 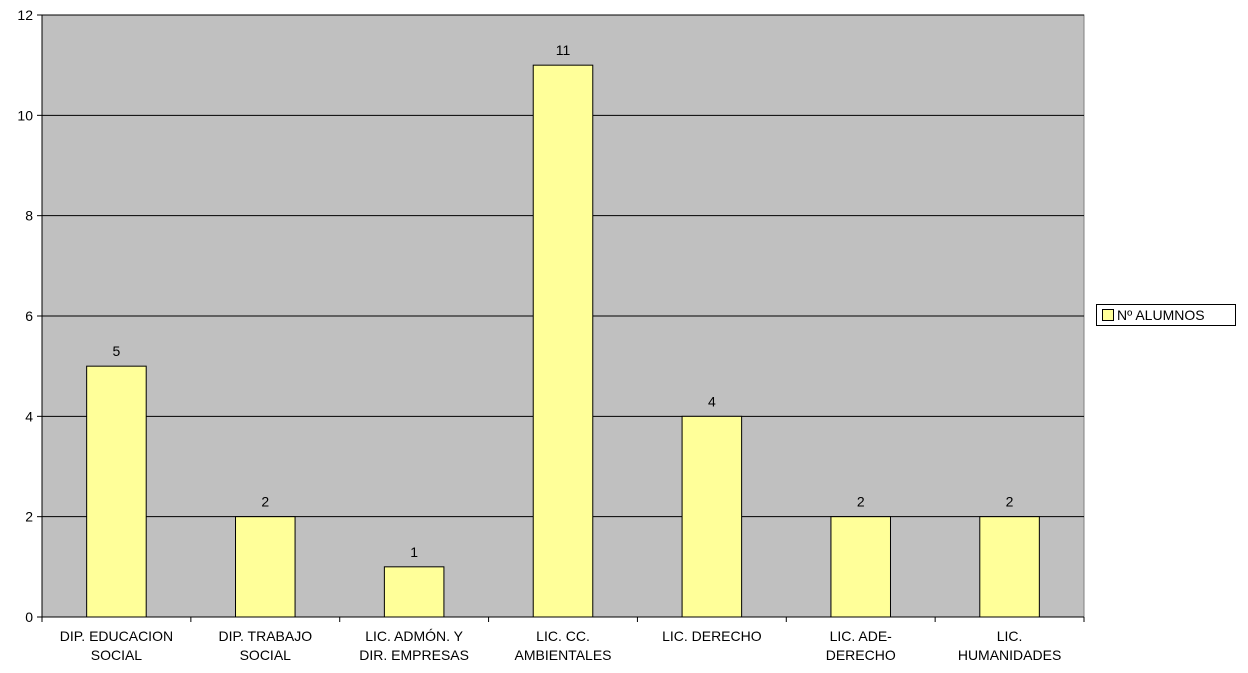 I want to click on y-tick-label: 2, so click(x=29, y=517).